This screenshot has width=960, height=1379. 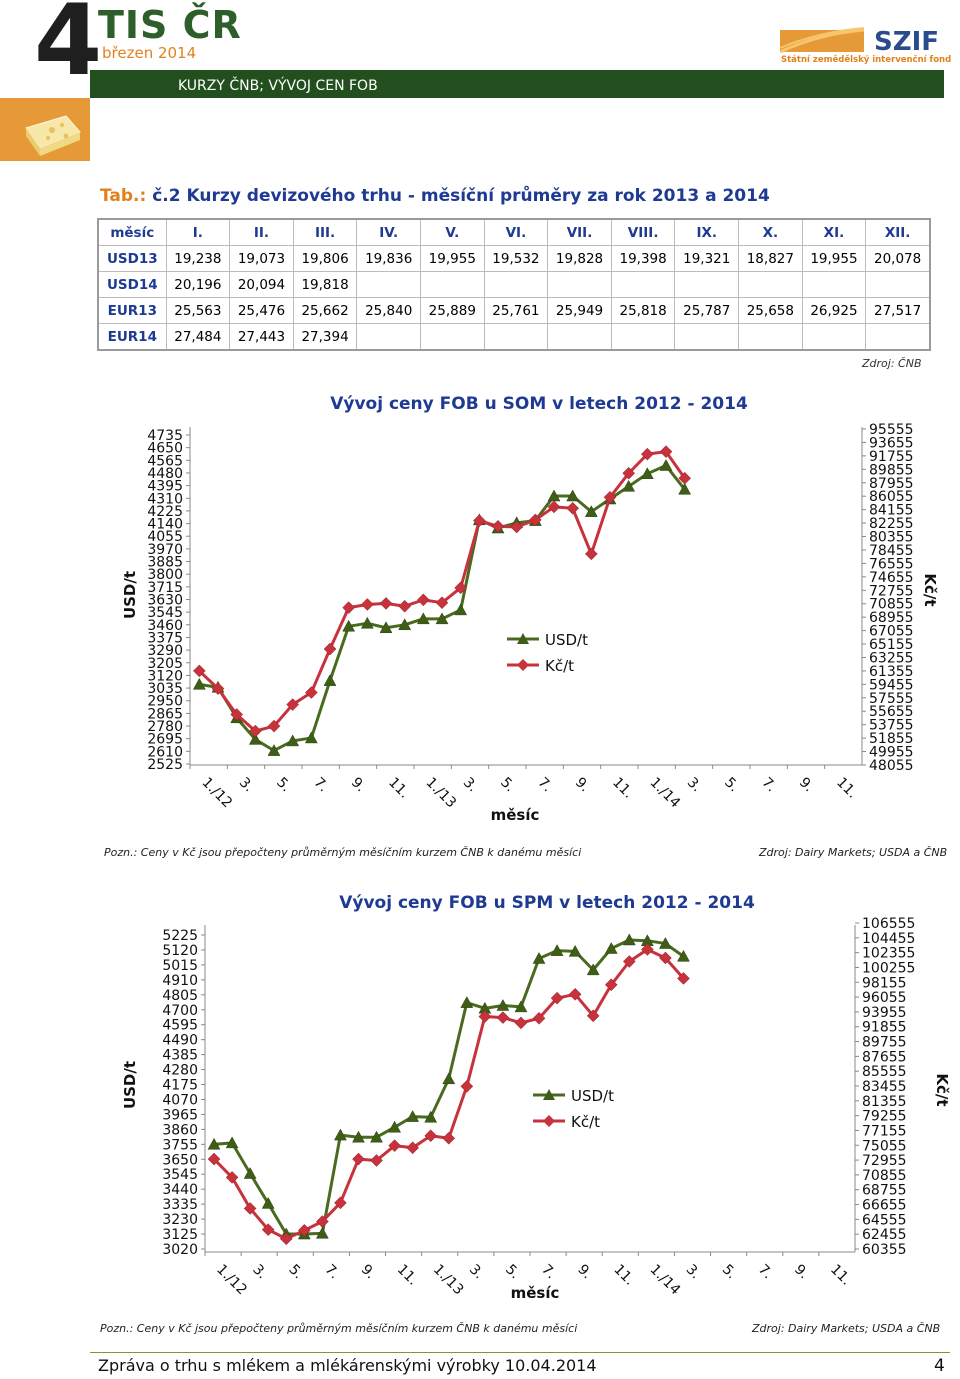 I want to click on legend-label: Kč/t, so click(x=559, y=666).